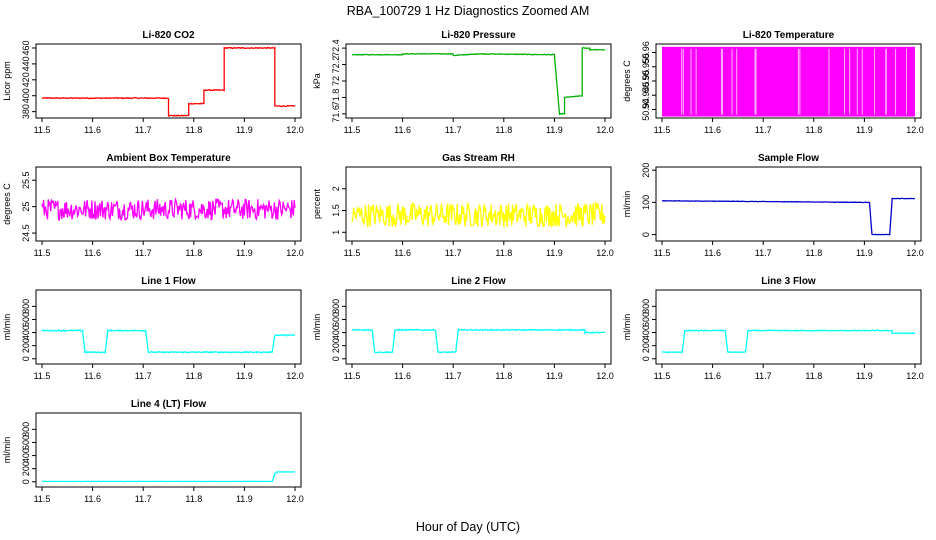  What do you see at coordinates (336, 98) in the screenshot?
I see `y-tick-label: 71.8` at bounding box center [336, 98].